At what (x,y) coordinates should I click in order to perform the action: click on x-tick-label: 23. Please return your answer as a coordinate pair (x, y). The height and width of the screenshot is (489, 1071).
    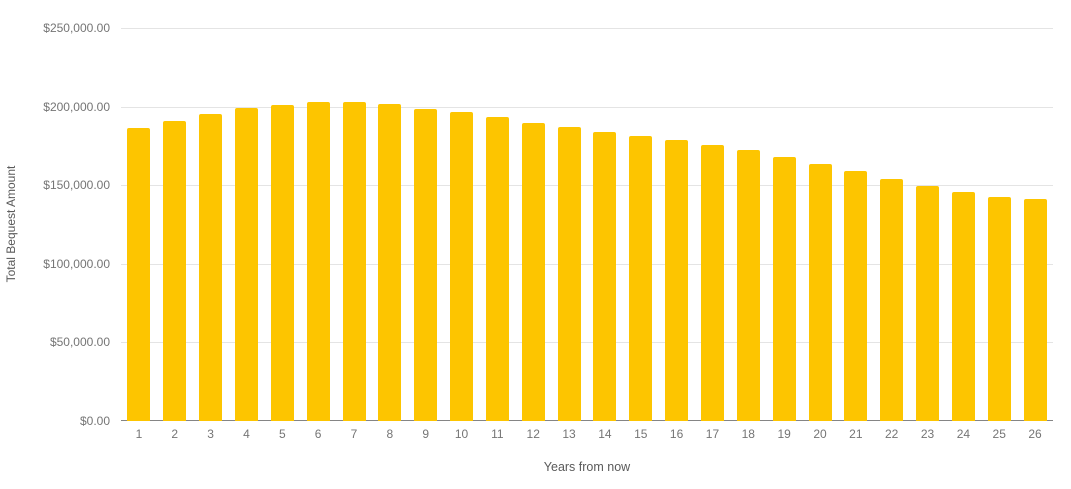
    Looking at the image, I should click on (927, 434).